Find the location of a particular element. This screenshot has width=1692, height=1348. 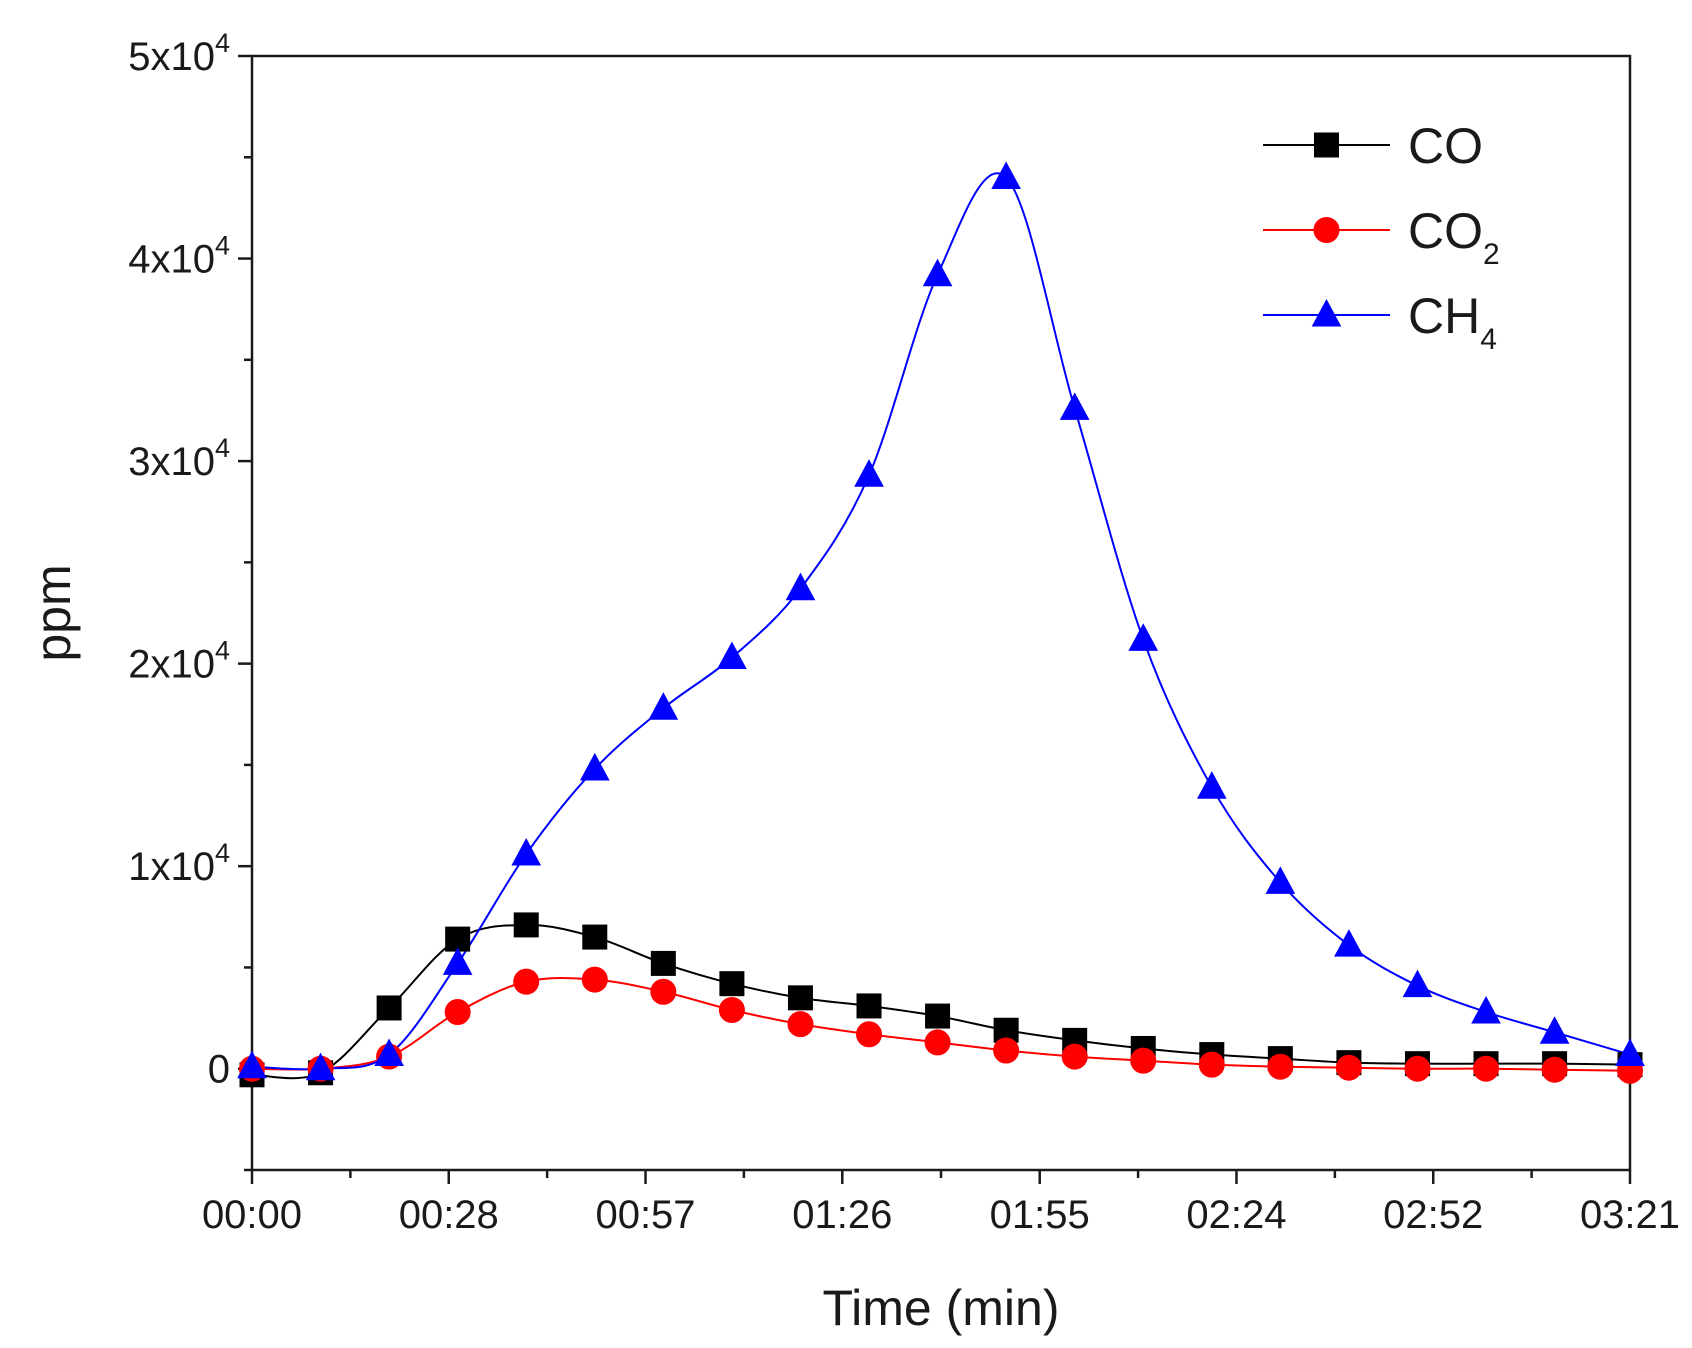

legend-item-co2: CO2 is located at coordinates (1381, 237).